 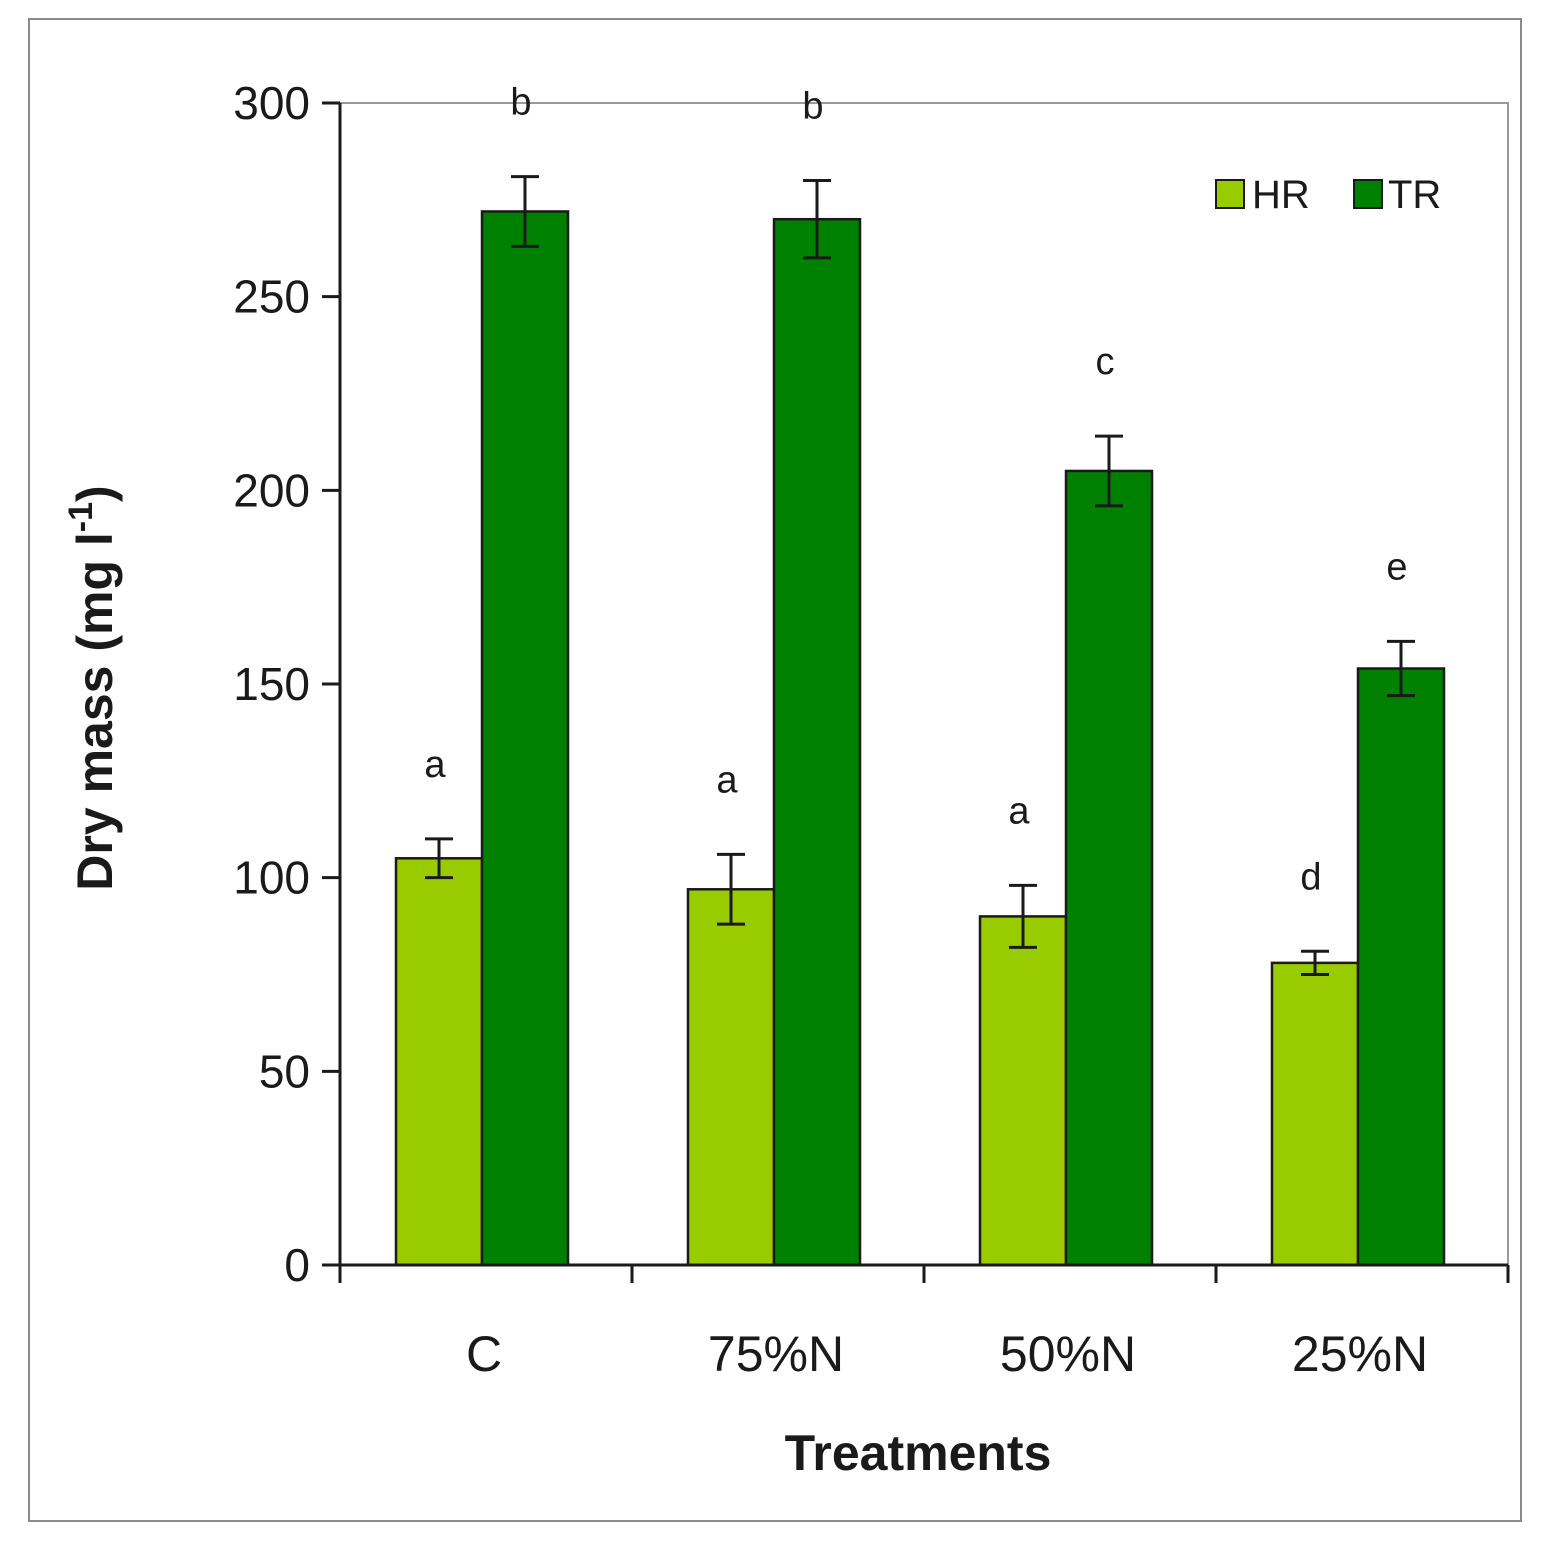 What do you see at coordinates (484, 1354) in the screenshot?
I see `x-category-label: C` at bounding box center [484, 1354].